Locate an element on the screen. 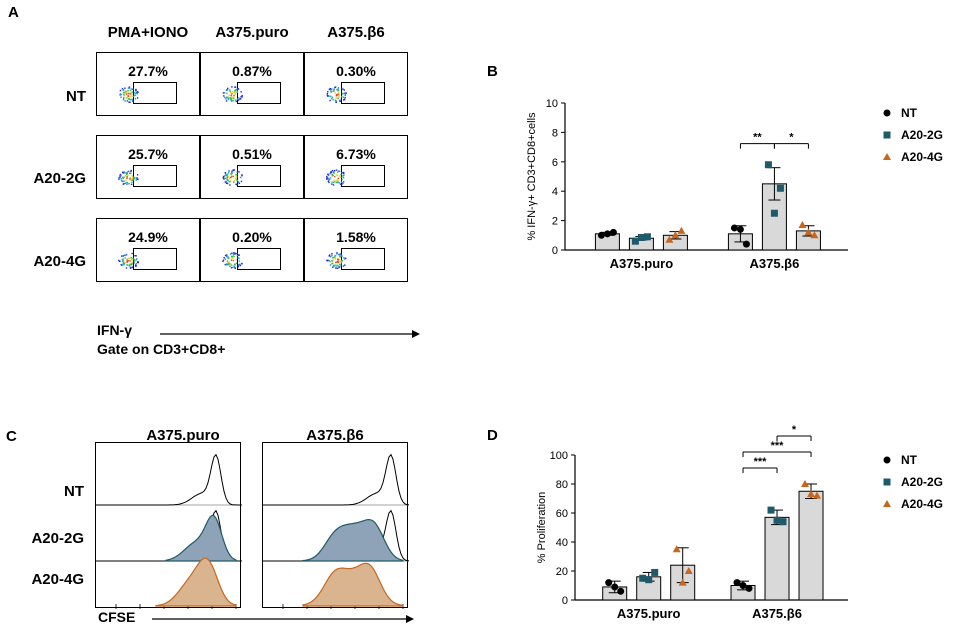 The height and width of the screenshot is (628, 957). y-tick-label: 6 is located at coordinates (555, 163).